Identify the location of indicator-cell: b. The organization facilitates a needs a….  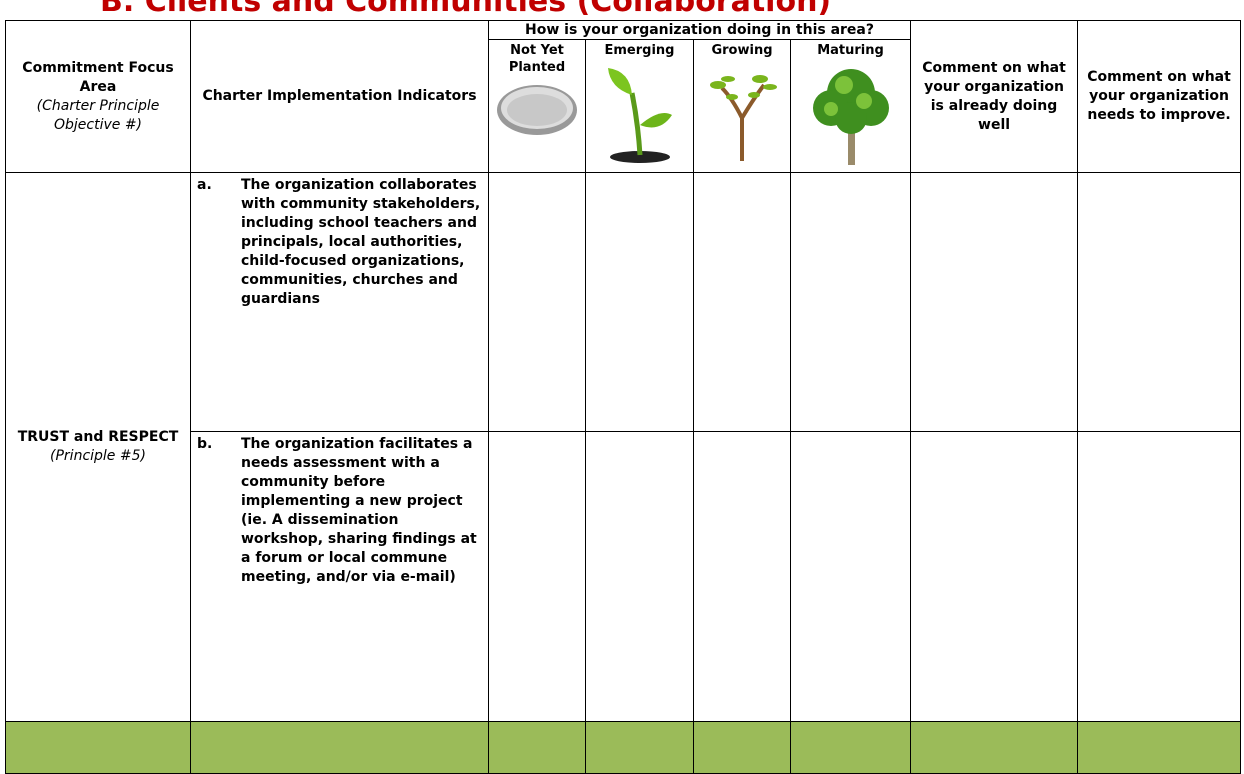
(339, 576).